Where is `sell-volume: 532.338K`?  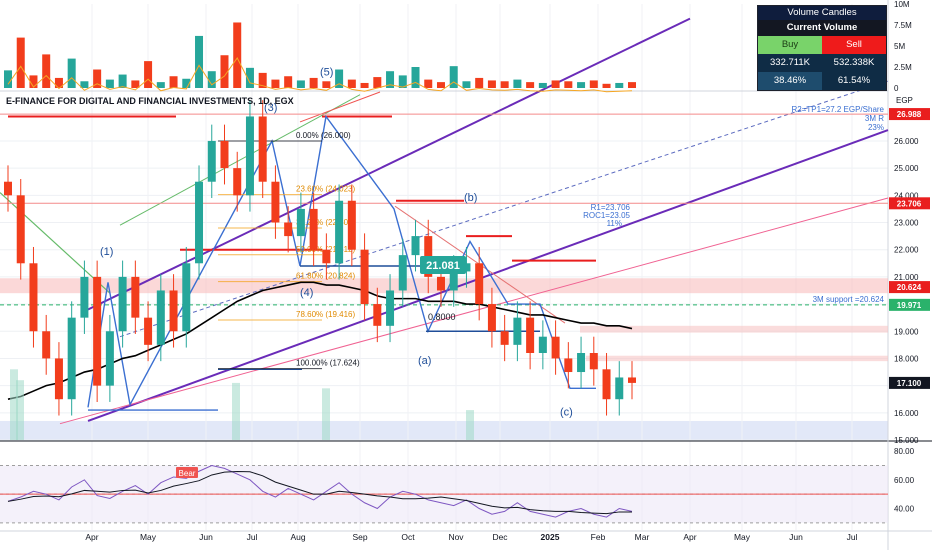
sell-volume: 532.338K is located at coordinates (854, 63).